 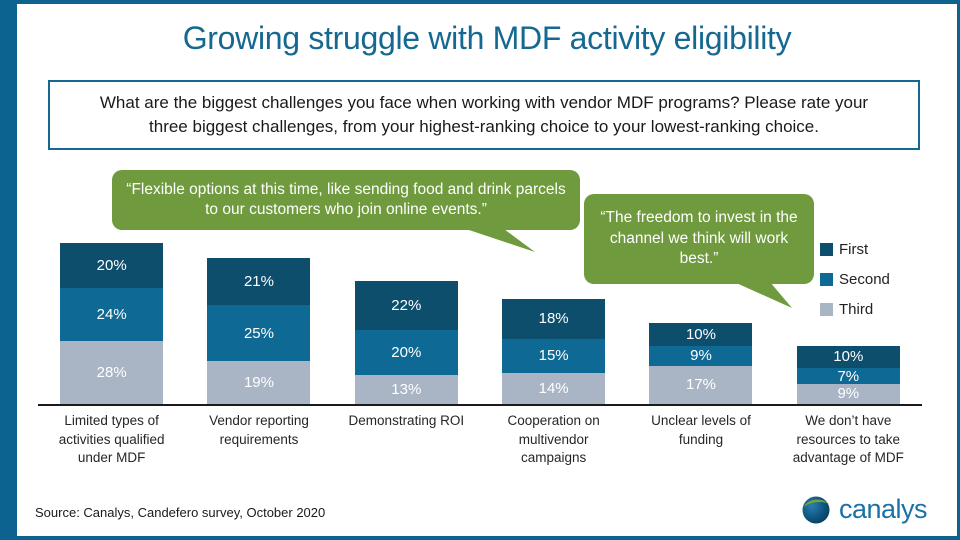 I want to click on bar-value-label: 17%, so click(x=700, y=385).